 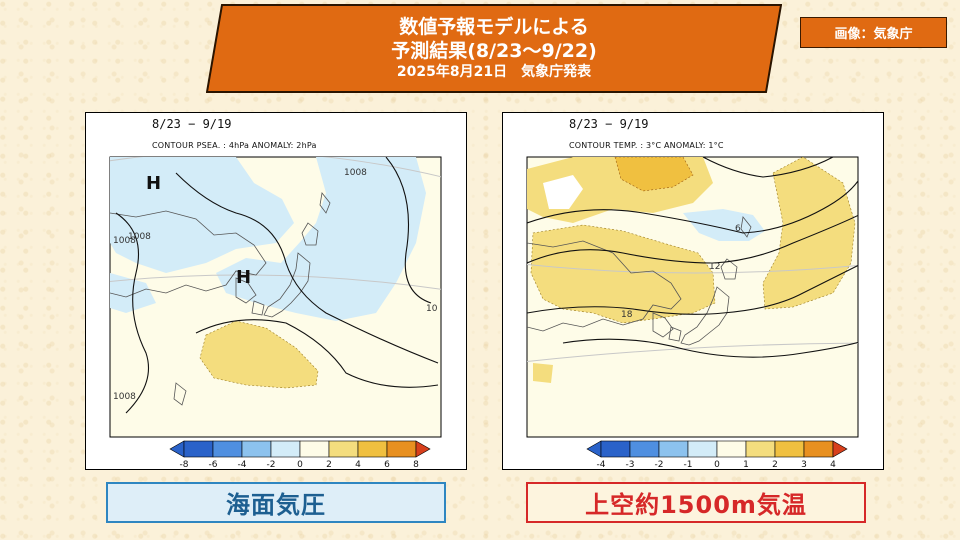 I want to click on coastlines, so click(x=220, y=299).